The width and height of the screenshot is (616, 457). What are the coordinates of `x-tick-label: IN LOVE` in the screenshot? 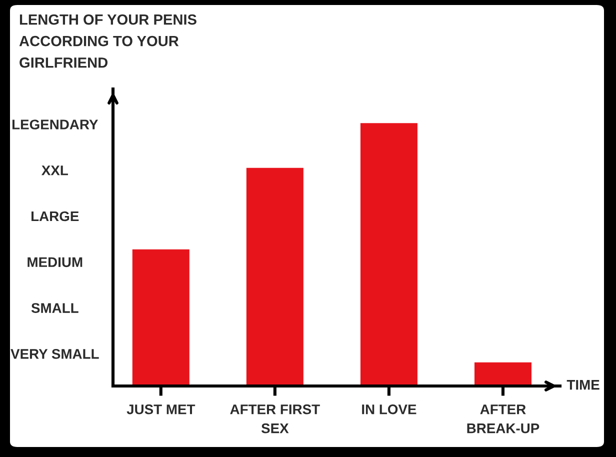 It's located at (389, 409).